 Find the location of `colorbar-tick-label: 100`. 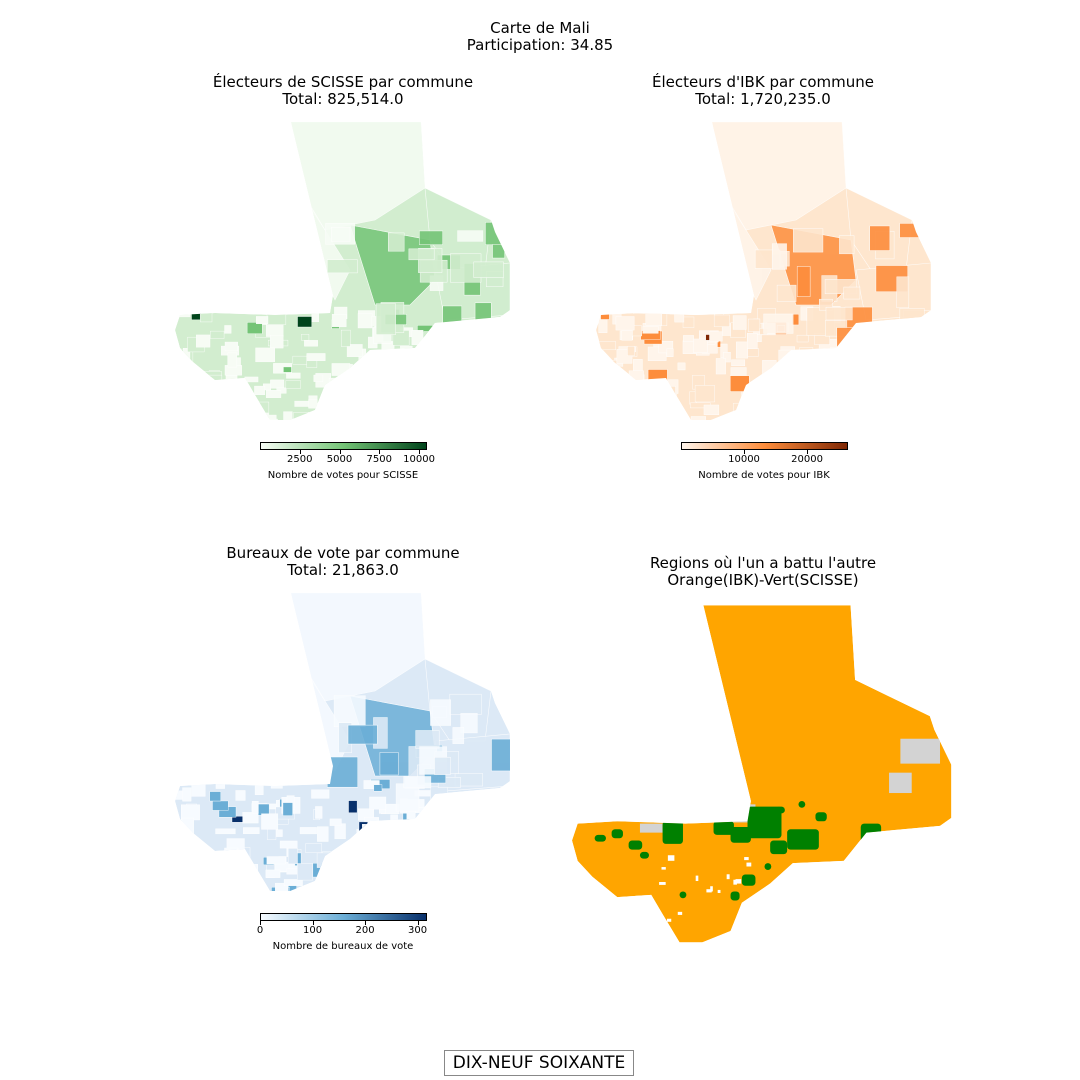

colorbar-tick-label: 100 is located at coordinates (312, 930).